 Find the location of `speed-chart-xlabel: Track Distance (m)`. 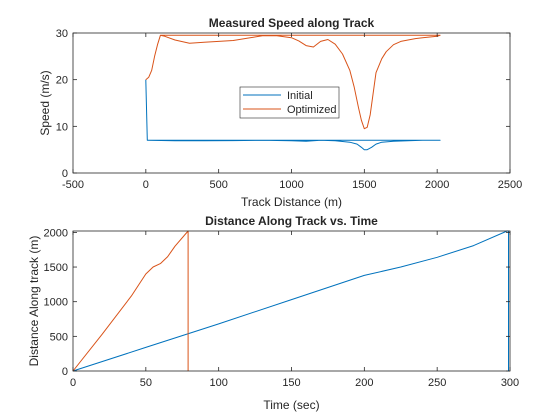

speed-chart-xlabel: Track Distance (m) is located at coordinates (291, 202).